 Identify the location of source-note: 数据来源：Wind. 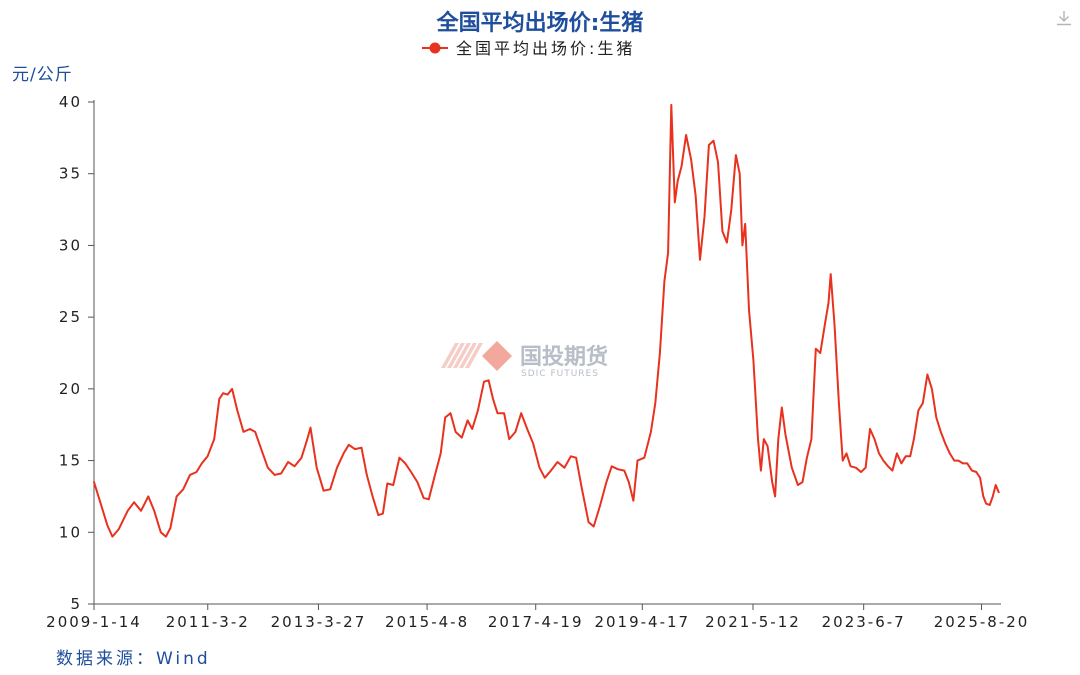
(133, 659).